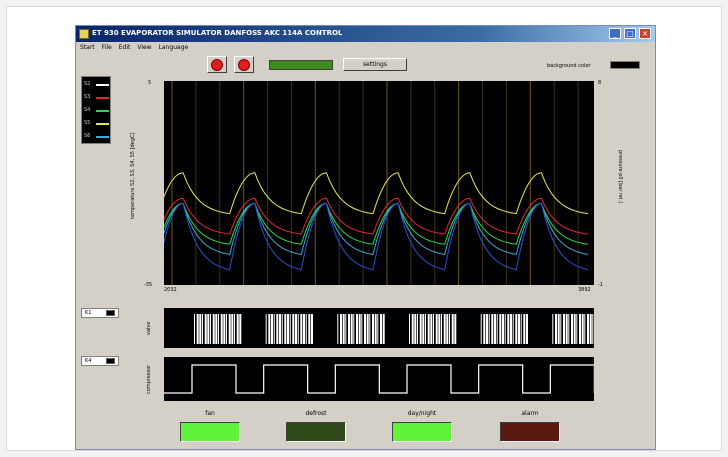 The width and height of the screenshot is (728, 457). I want to click on menu-view: View, so click(144, 47).